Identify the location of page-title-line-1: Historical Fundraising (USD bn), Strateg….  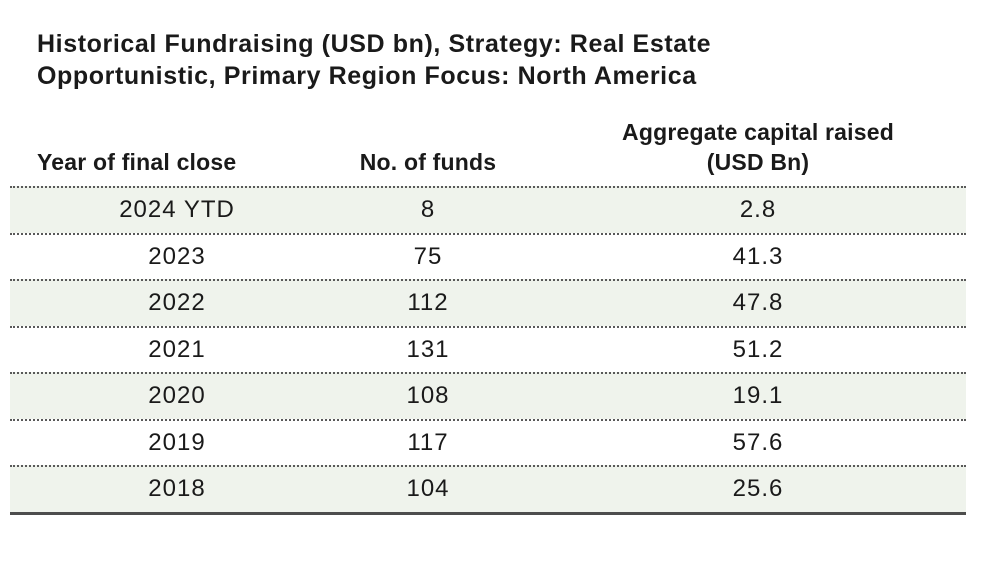
(374, 44).